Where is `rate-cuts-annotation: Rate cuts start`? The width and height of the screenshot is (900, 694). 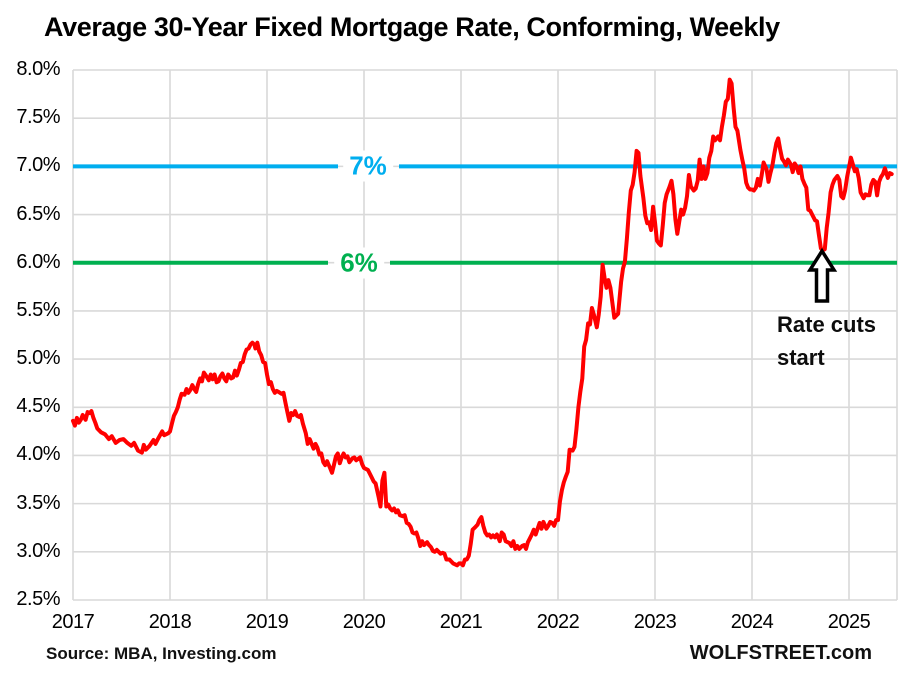 rate-cuts-annotation: Rate cuts start is located at coordinates (826, 341).